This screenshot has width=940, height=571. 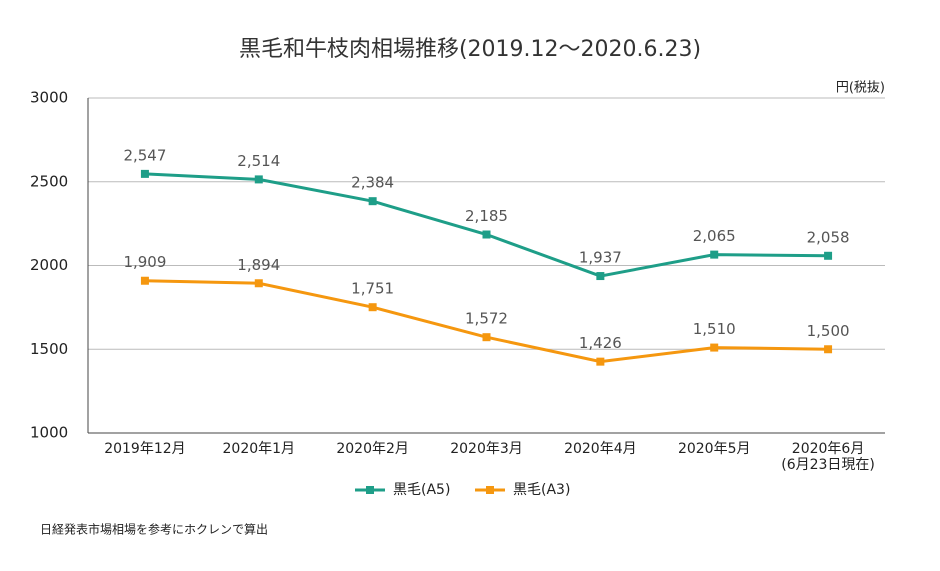 What do you see at coordinates (541, 490) in the screenshot?
I see `legend-label: 黒毛(A3)` at bounding box center [541, 490].